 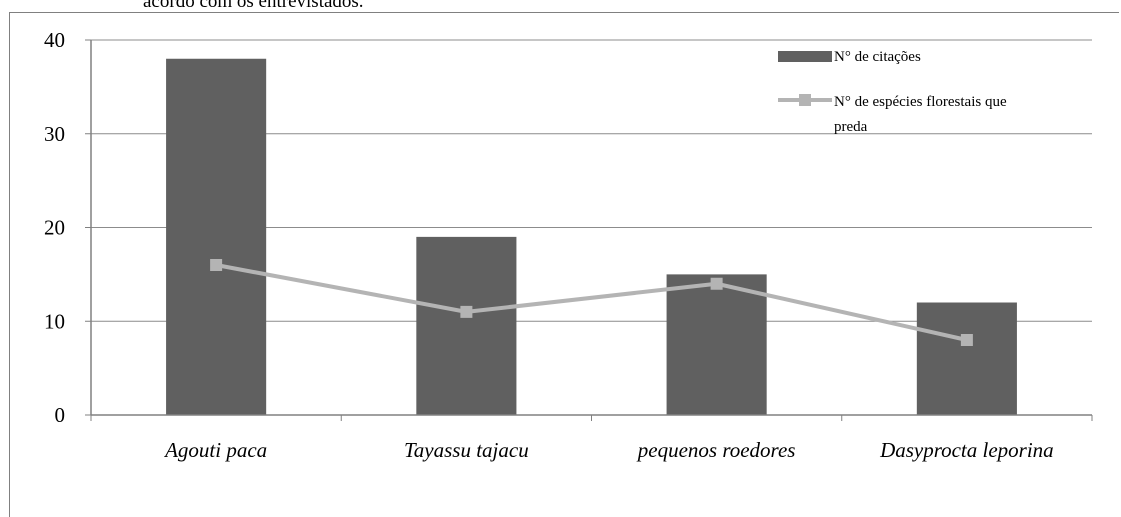 I want to click on y-axis-tick-labels: 0 10 20 30 40, so click(x=67, y=227).